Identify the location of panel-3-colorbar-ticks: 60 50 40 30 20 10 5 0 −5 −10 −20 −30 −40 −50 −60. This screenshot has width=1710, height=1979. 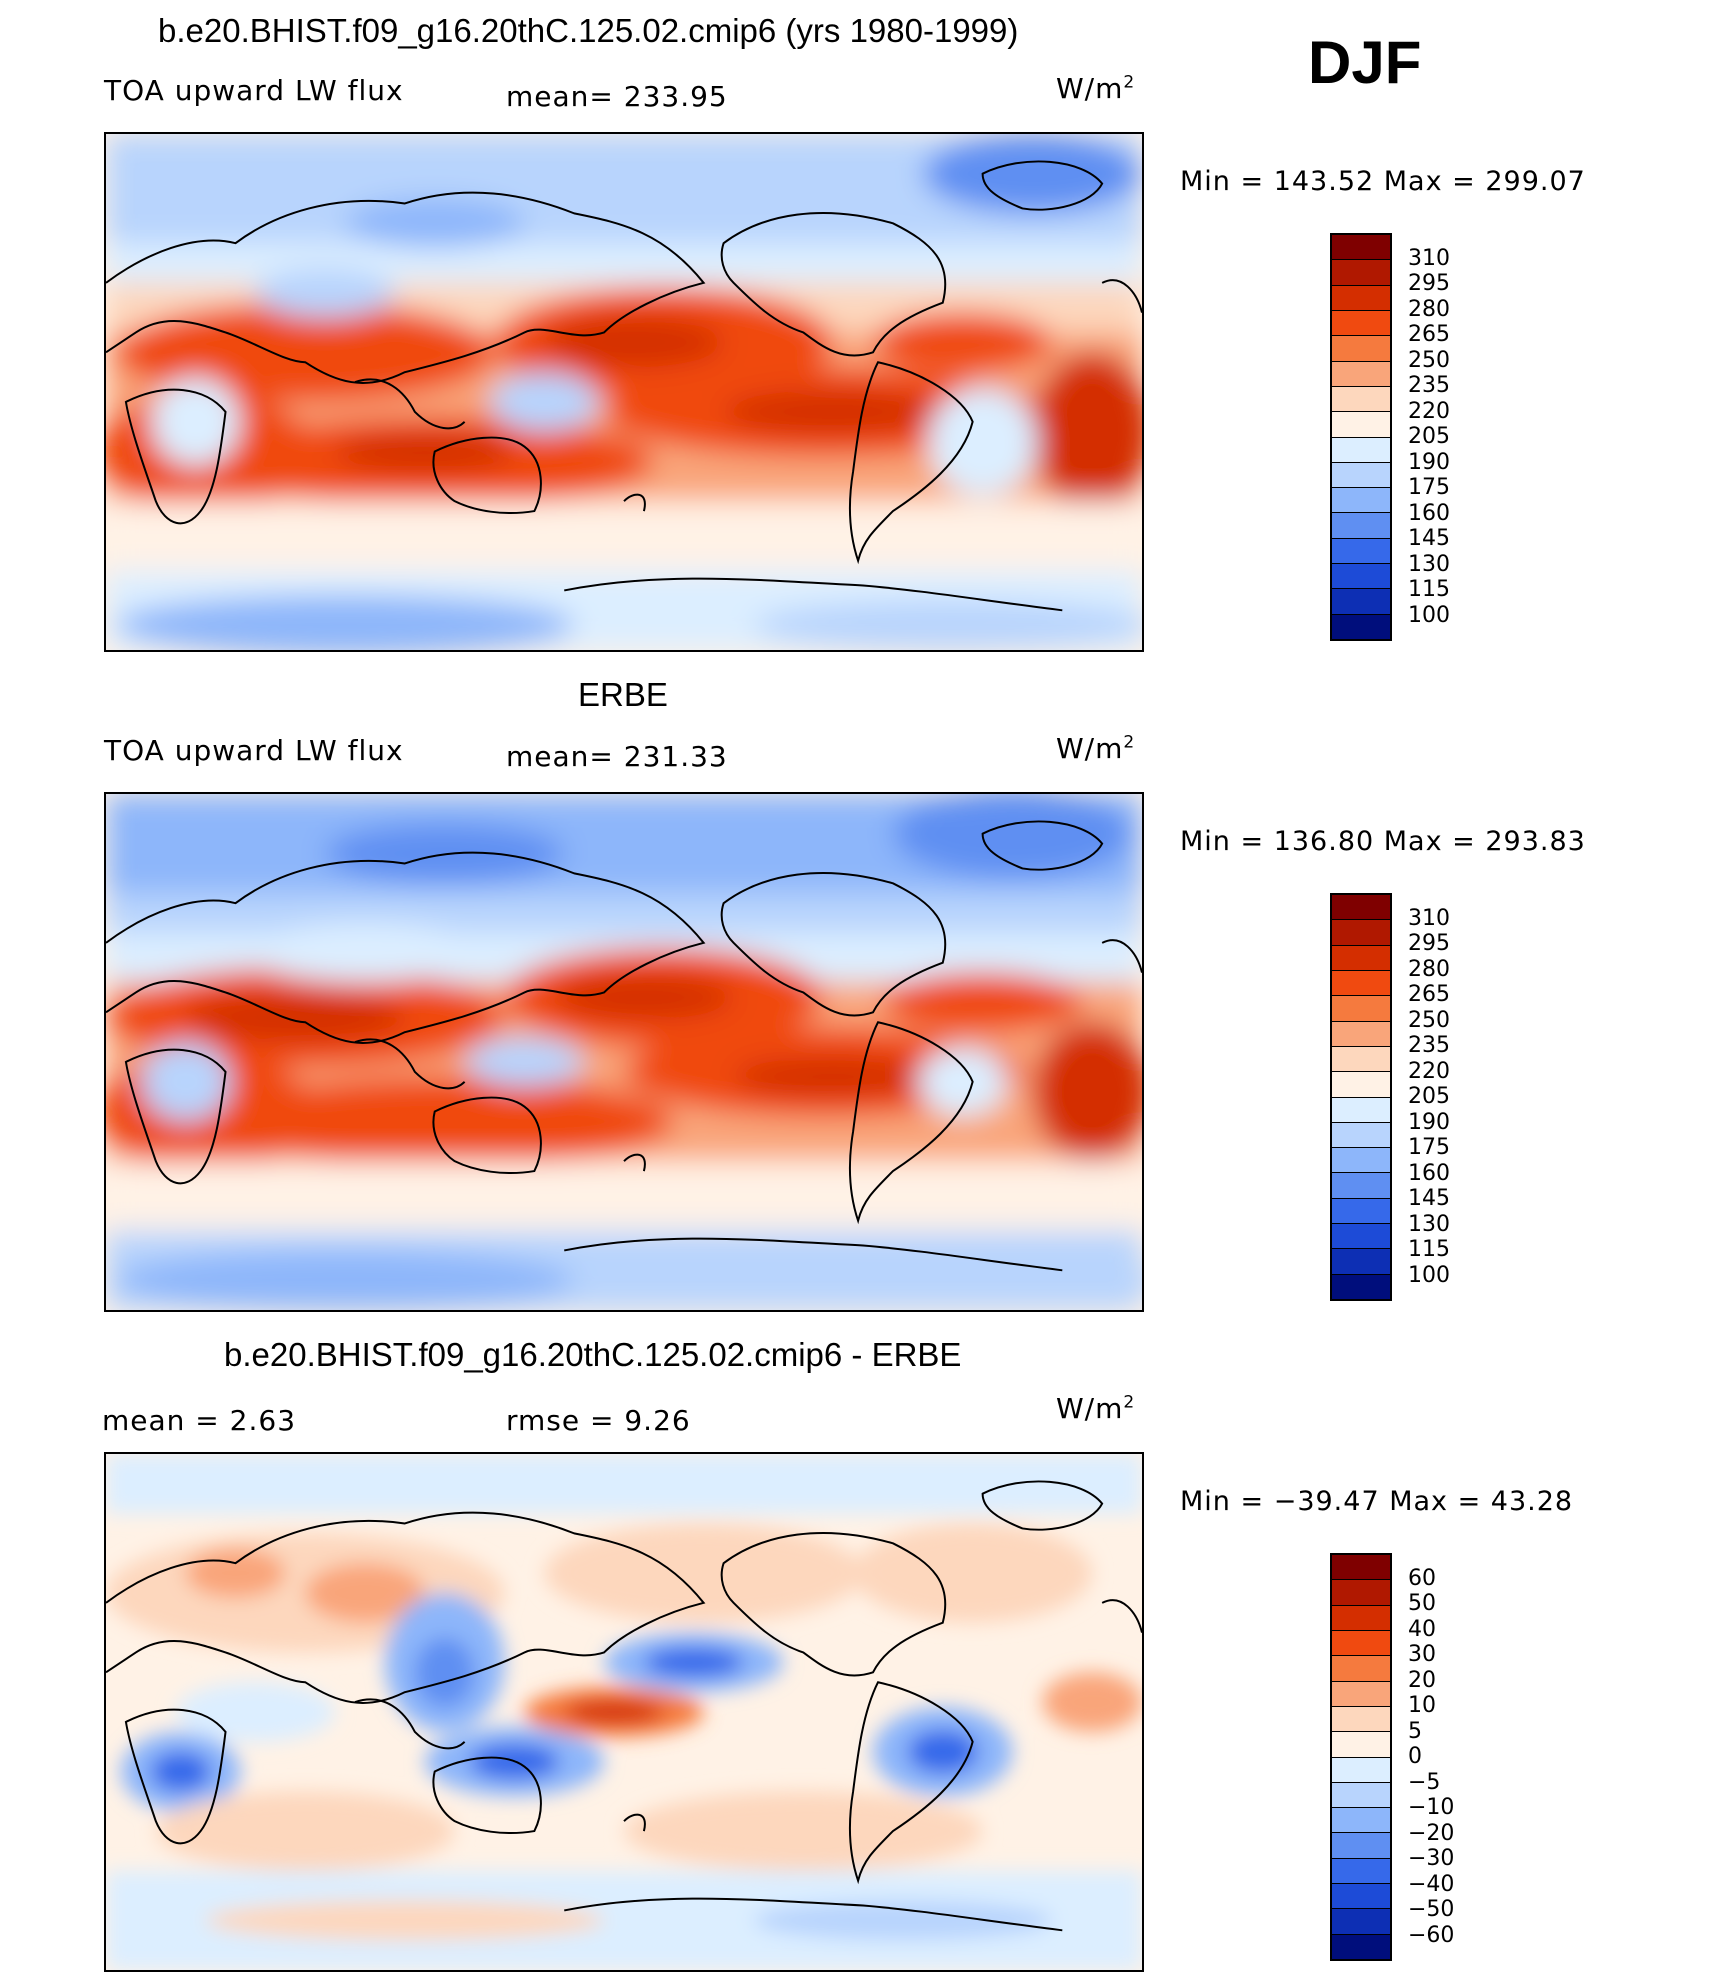
(1448, 1757).